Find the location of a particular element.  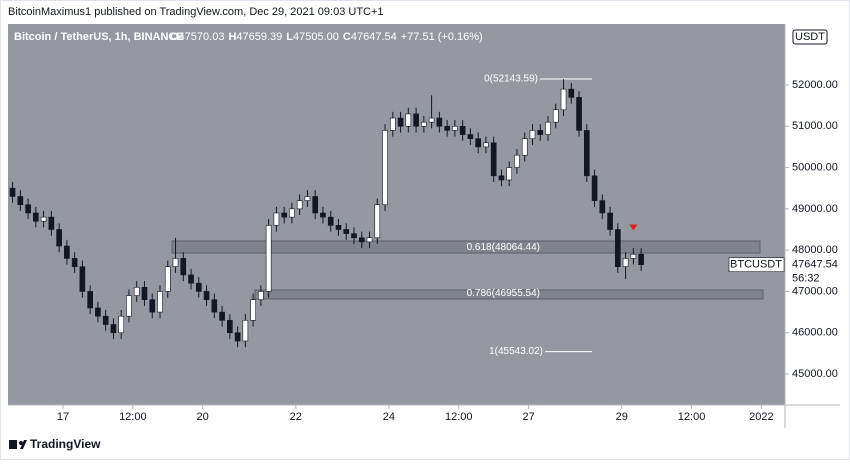

x-tick-label: 29 is located at coordinates (622, 417).